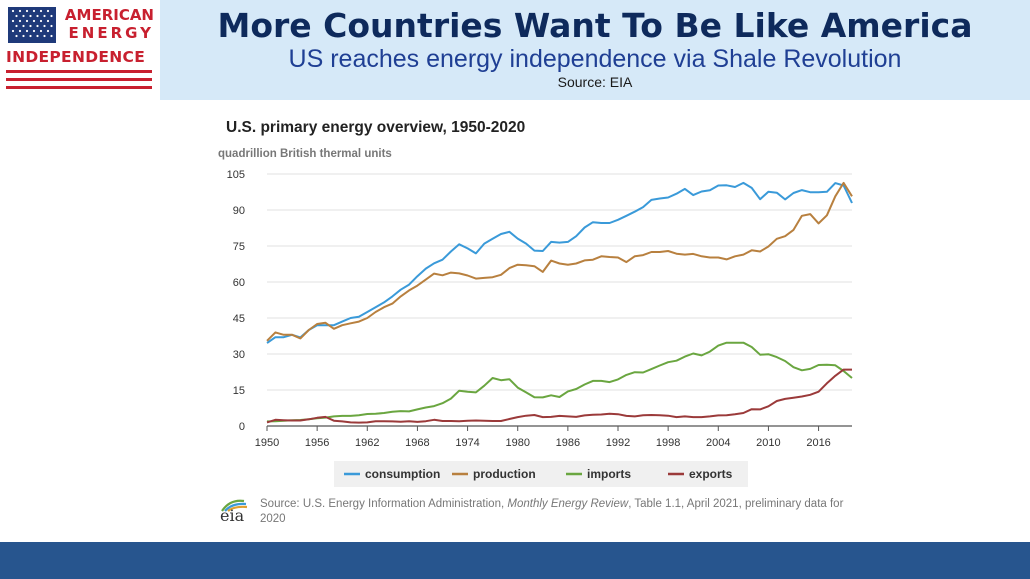 This screenshot has width=1030, height=579. Describe the element at coordinates (317, 443) in the screenshot. I see `x-tick-label: 1956` at that location.